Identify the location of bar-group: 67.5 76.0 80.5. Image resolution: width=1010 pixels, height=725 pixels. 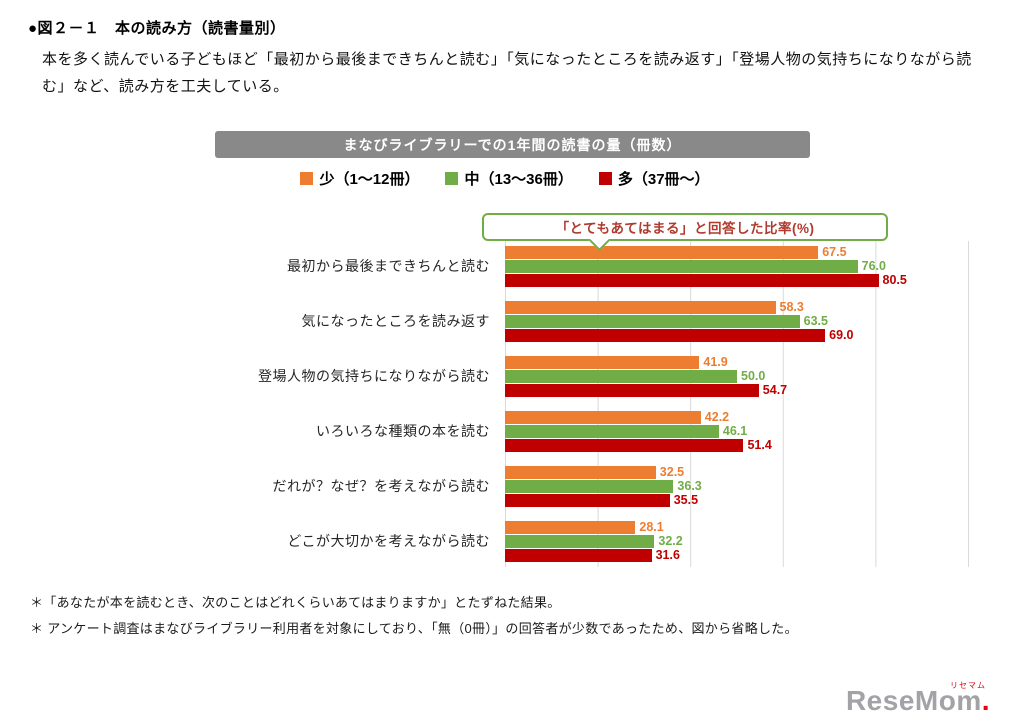
(740, 266).